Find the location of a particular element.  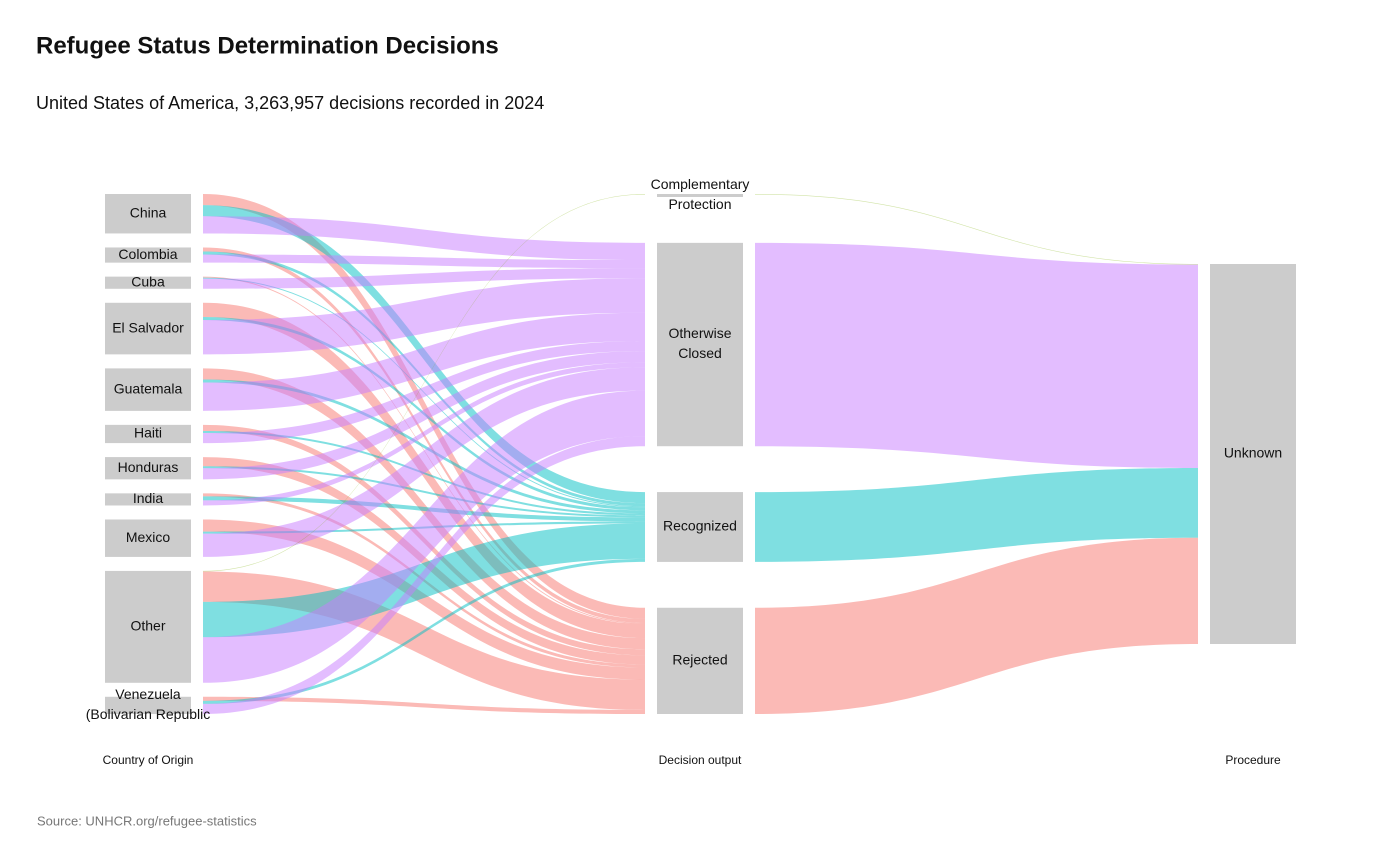

node-label: China is located at coordinates (148, 212).